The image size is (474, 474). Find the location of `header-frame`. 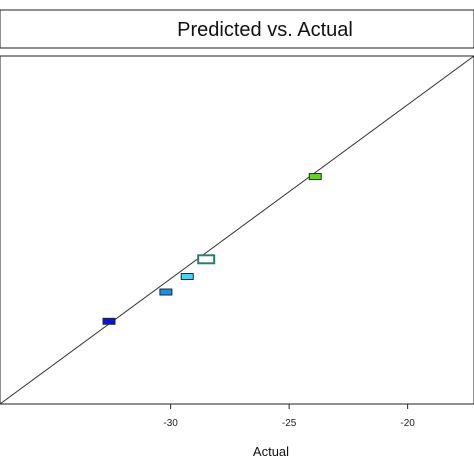

header-frame is located at coordinates (237, 29).